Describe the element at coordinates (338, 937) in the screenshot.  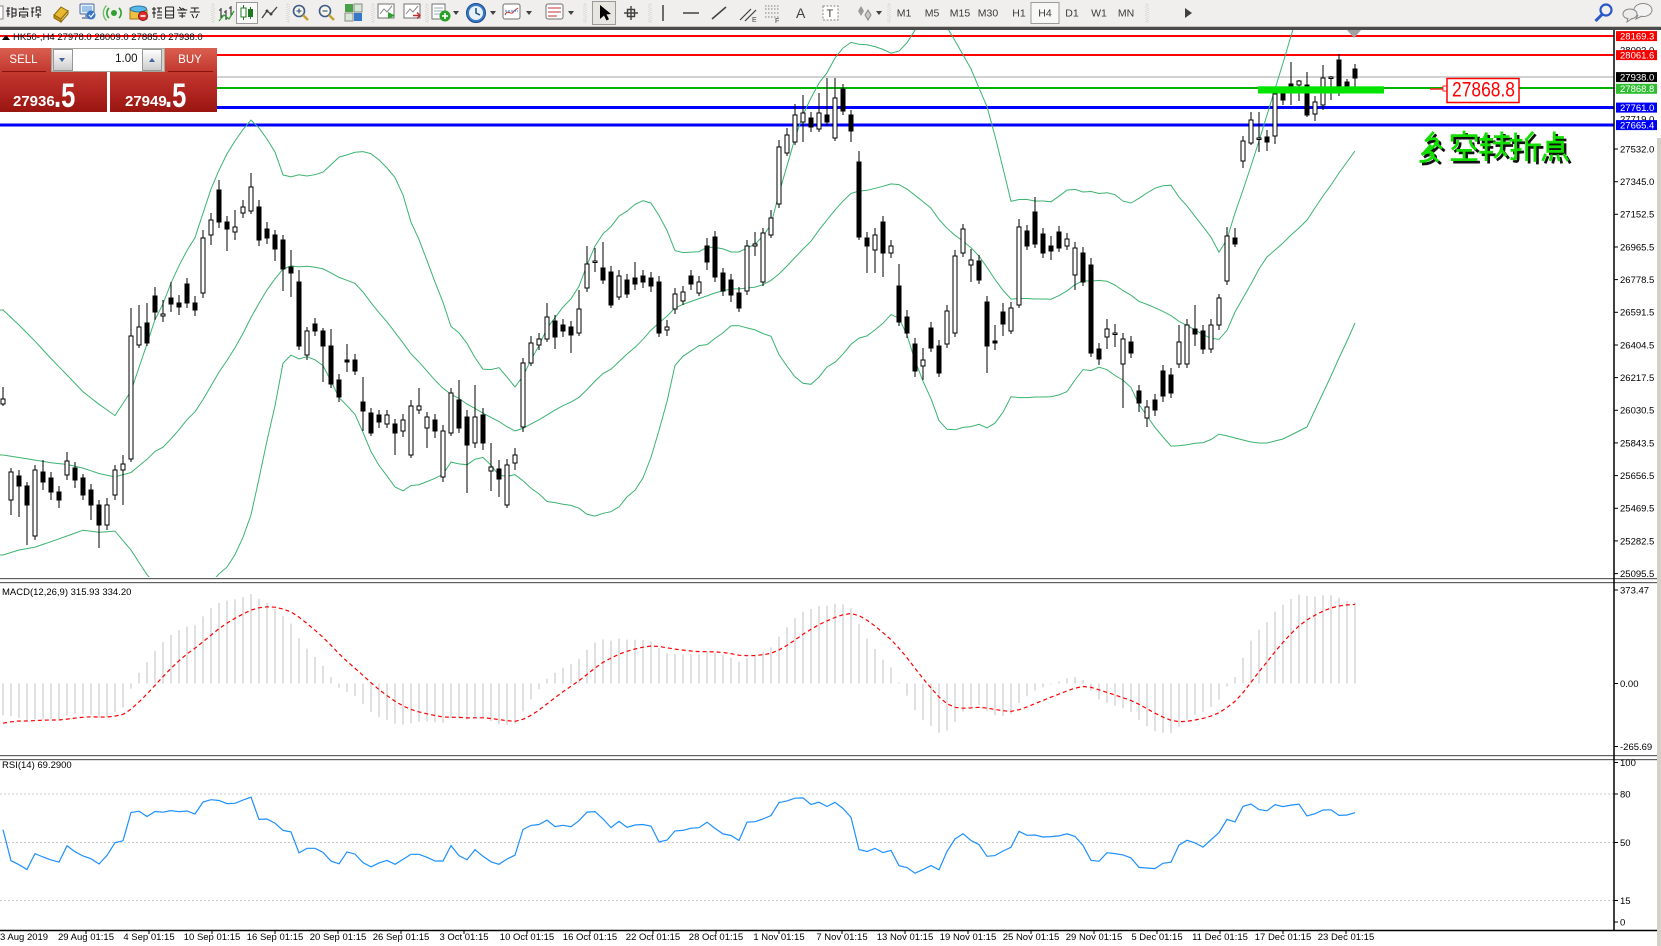
I see `svg-text: 20 Sep 01:15` at that location.